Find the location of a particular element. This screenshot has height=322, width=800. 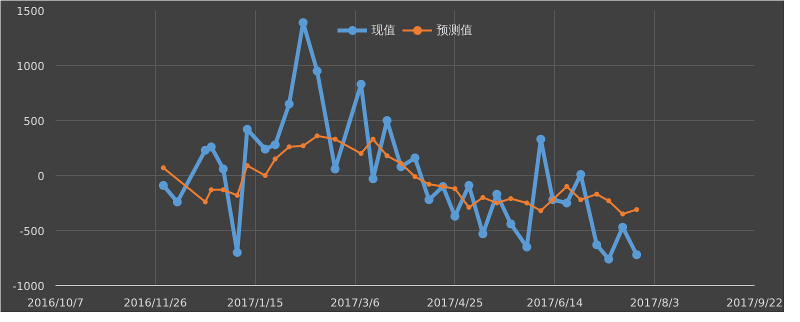

x-tick-label: 2017/4/25 is located at coordinates (455, 303).